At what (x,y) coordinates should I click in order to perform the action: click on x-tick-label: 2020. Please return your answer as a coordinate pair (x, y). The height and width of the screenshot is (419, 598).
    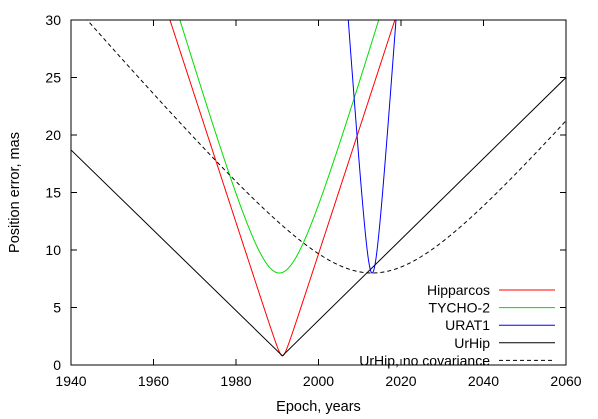
    Looking at the image, I should click on (400, 381).